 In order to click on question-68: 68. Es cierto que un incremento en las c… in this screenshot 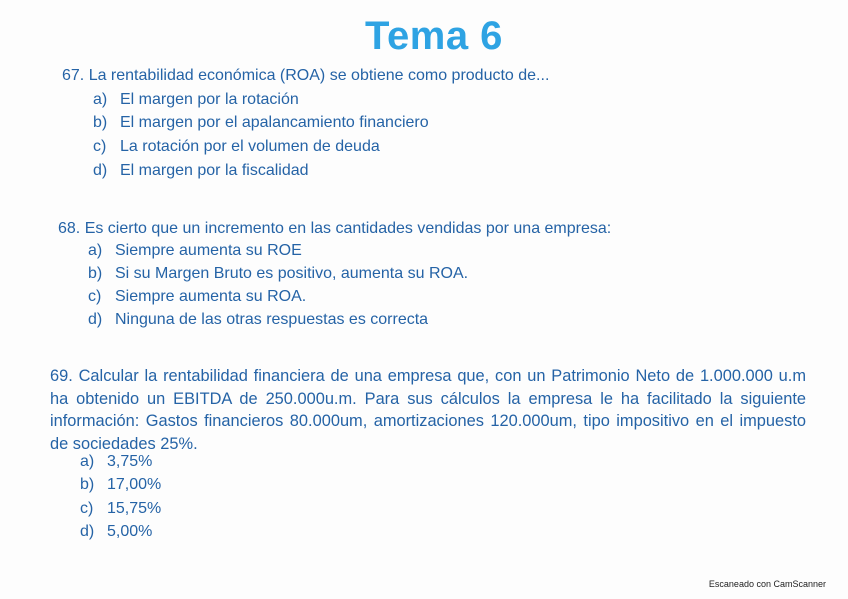, I will do `click(335, 228)`.